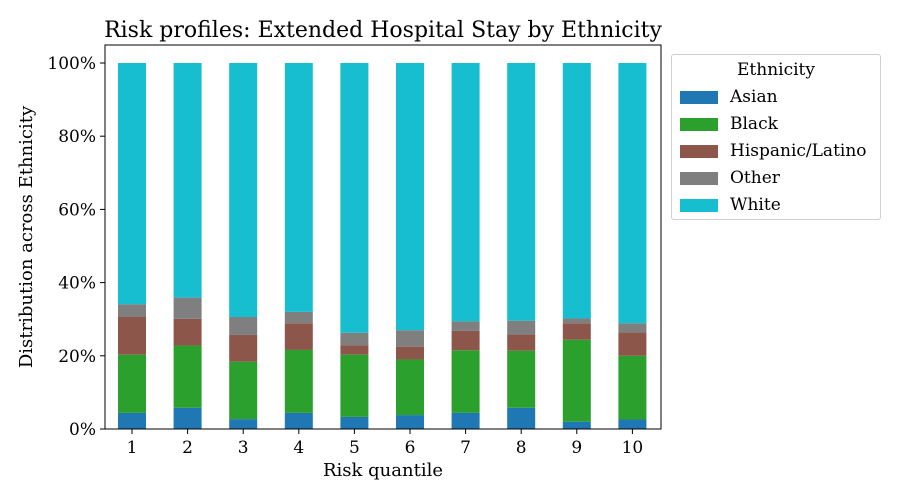  I want to click on legend-title: Ethnicity, so click(776, 70).